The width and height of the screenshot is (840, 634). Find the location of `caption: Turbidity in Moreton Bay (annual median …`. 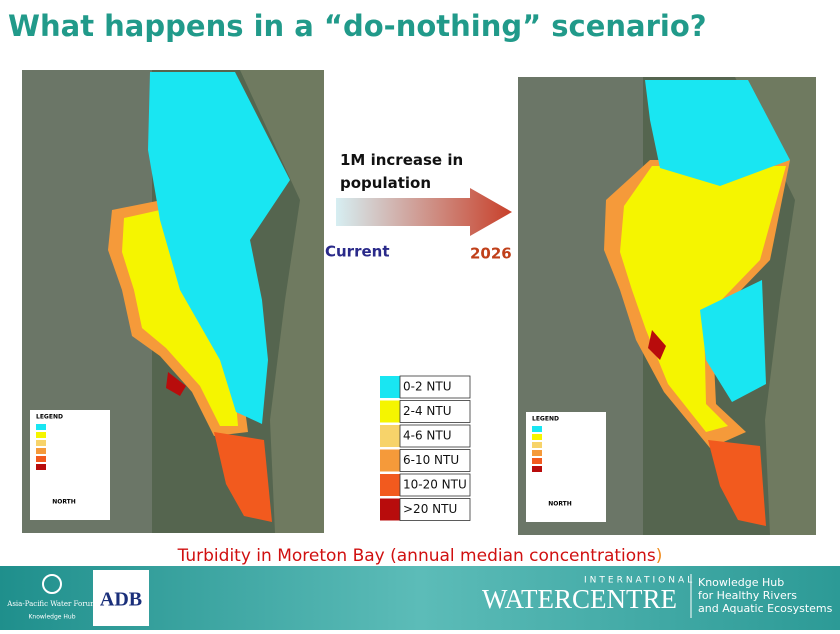

caption: Turbidity in Moreton Bay (annual median … is located at coordinates (420, 556).